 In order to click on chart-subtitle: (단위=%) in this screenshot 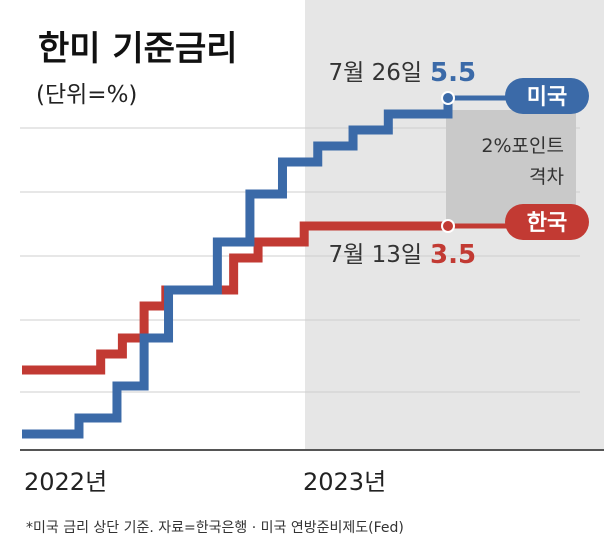, I will do `click(86, 95)`.